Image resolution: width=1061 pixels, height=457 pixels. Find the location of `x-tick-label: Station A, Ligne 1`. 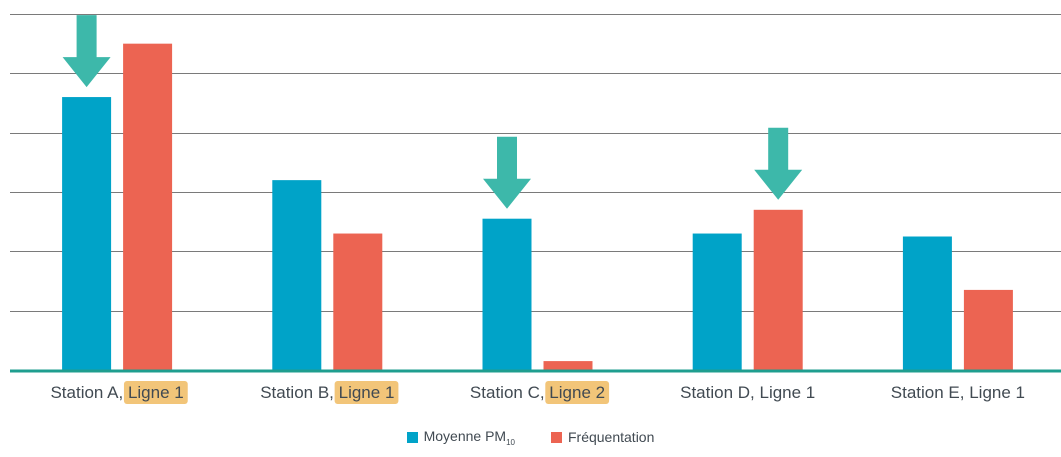

x-tick-label: Station A, Ligne 1 is located at coordinates (116, 392).